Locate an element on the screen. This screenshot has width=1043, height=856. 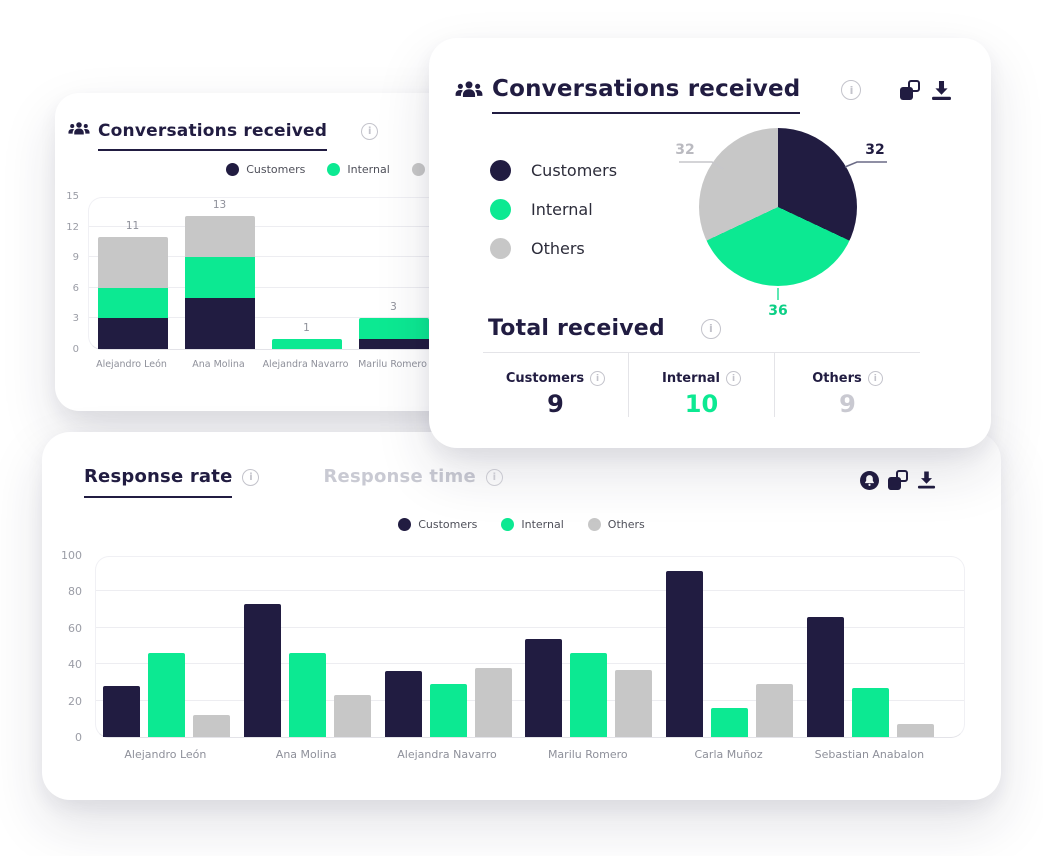
pie-chart is located at coordinates (778, 207).